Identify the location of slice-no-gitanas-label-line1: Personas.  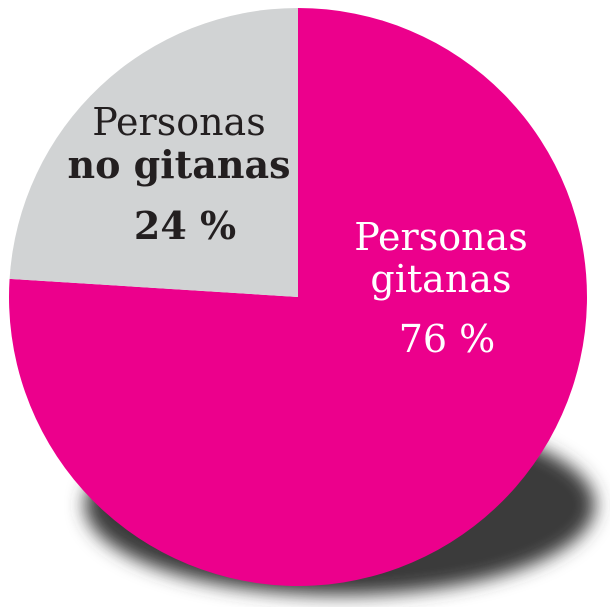
(179, 122).